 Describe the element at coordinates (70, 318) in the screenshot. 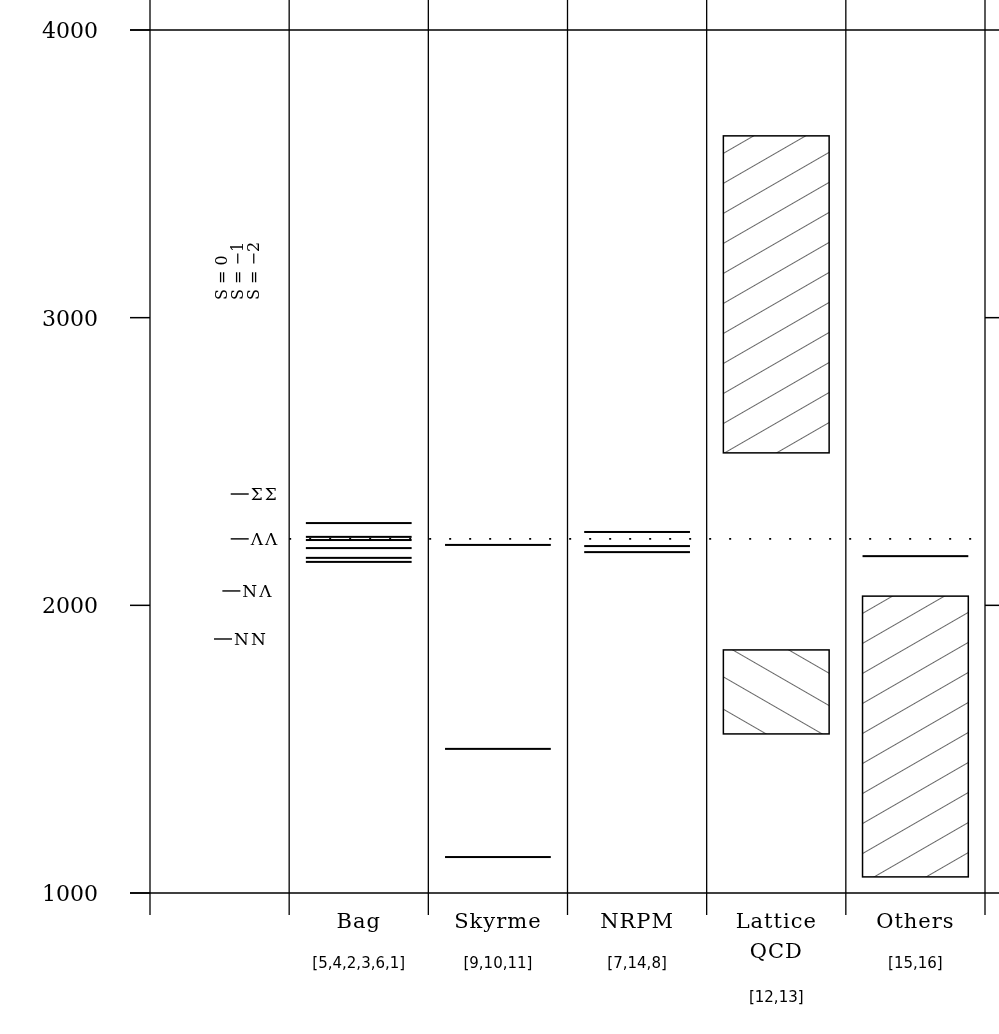

I see `y-tick-label: 3000` at that location.